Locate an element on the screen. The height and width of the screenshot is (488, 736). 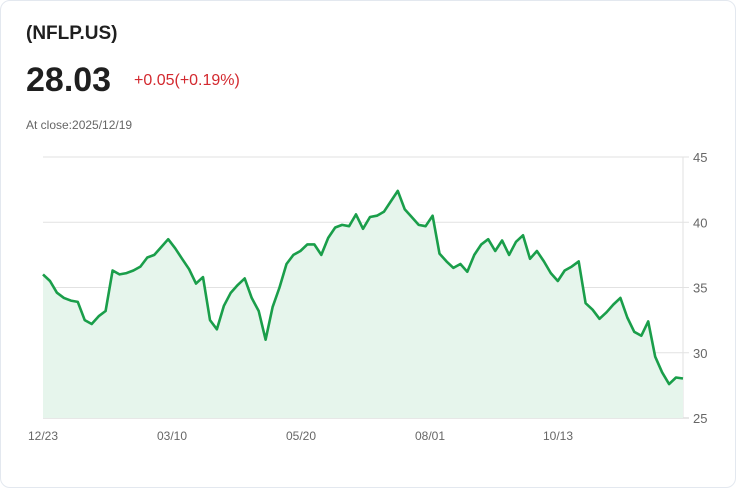
y-tick-label: 30 is located at coordinates (700, 353).